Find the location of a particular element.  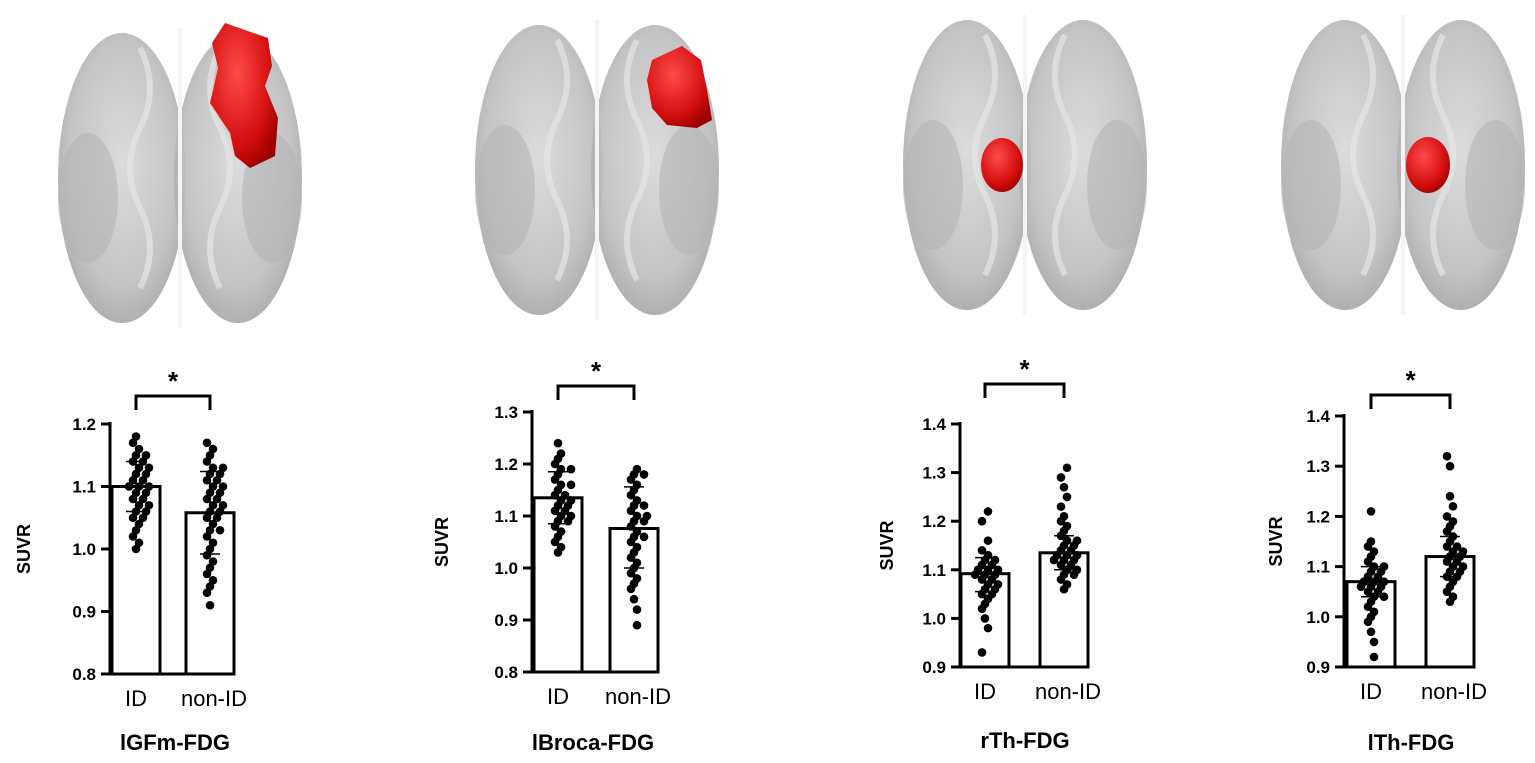

chart-title: lTh-FDG is located at coordinates (1411, 742).